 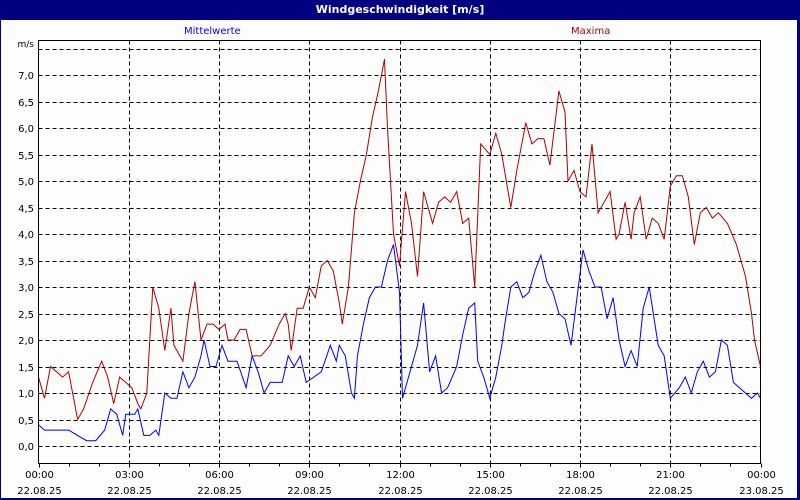 What do you see at coordinates (26, 262) in the screenshot?
I see `y-tick-label: 3,5` at bounding box center [26, 262].